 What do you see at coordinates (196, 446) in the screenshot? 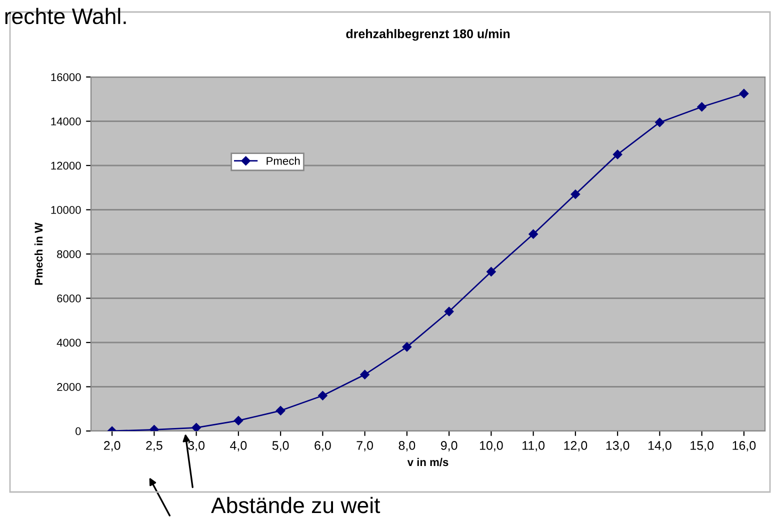
I see `x-tick-label: 3,0` at bounding box center [196, 446].